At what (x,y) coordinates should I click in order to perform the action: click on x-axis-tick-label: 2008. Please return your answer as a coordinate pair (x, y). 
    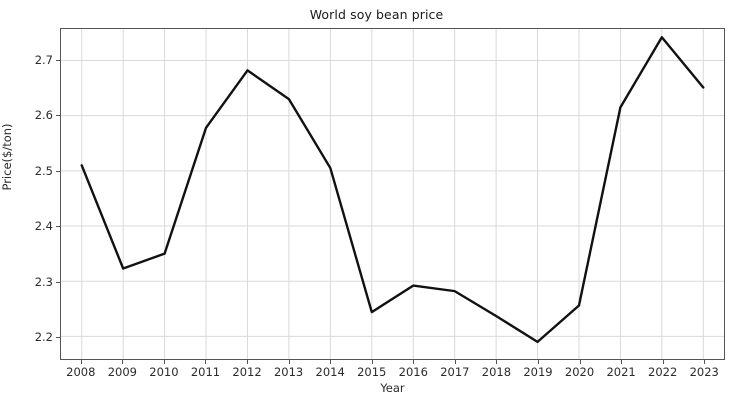
    Looking at the image, I should click on (81, 372).